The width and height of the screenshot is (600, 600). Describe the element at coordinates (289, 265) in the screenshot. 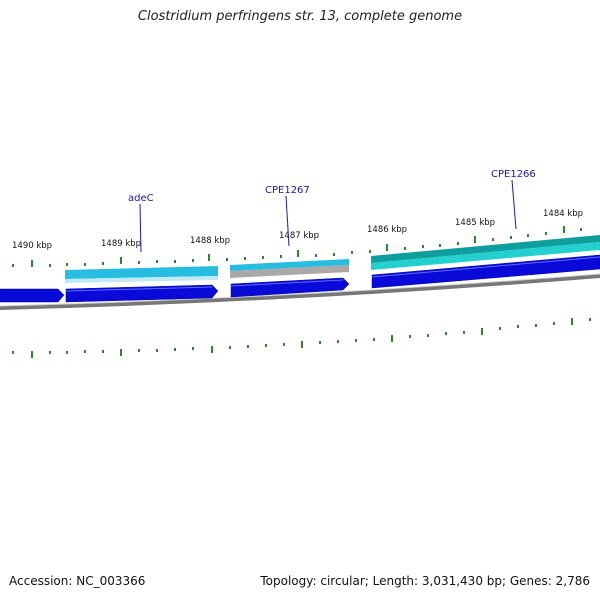

I see `gene-feature-CPE1267` at that location.